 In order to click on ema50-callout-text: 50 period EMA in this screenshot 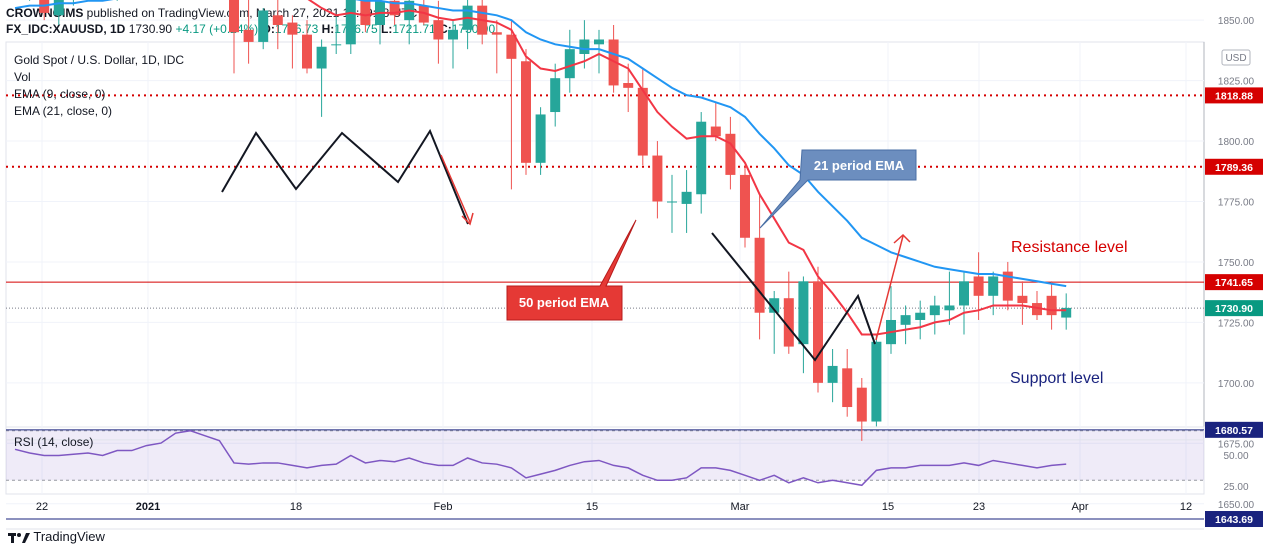, I will do `click(564, 302)`.